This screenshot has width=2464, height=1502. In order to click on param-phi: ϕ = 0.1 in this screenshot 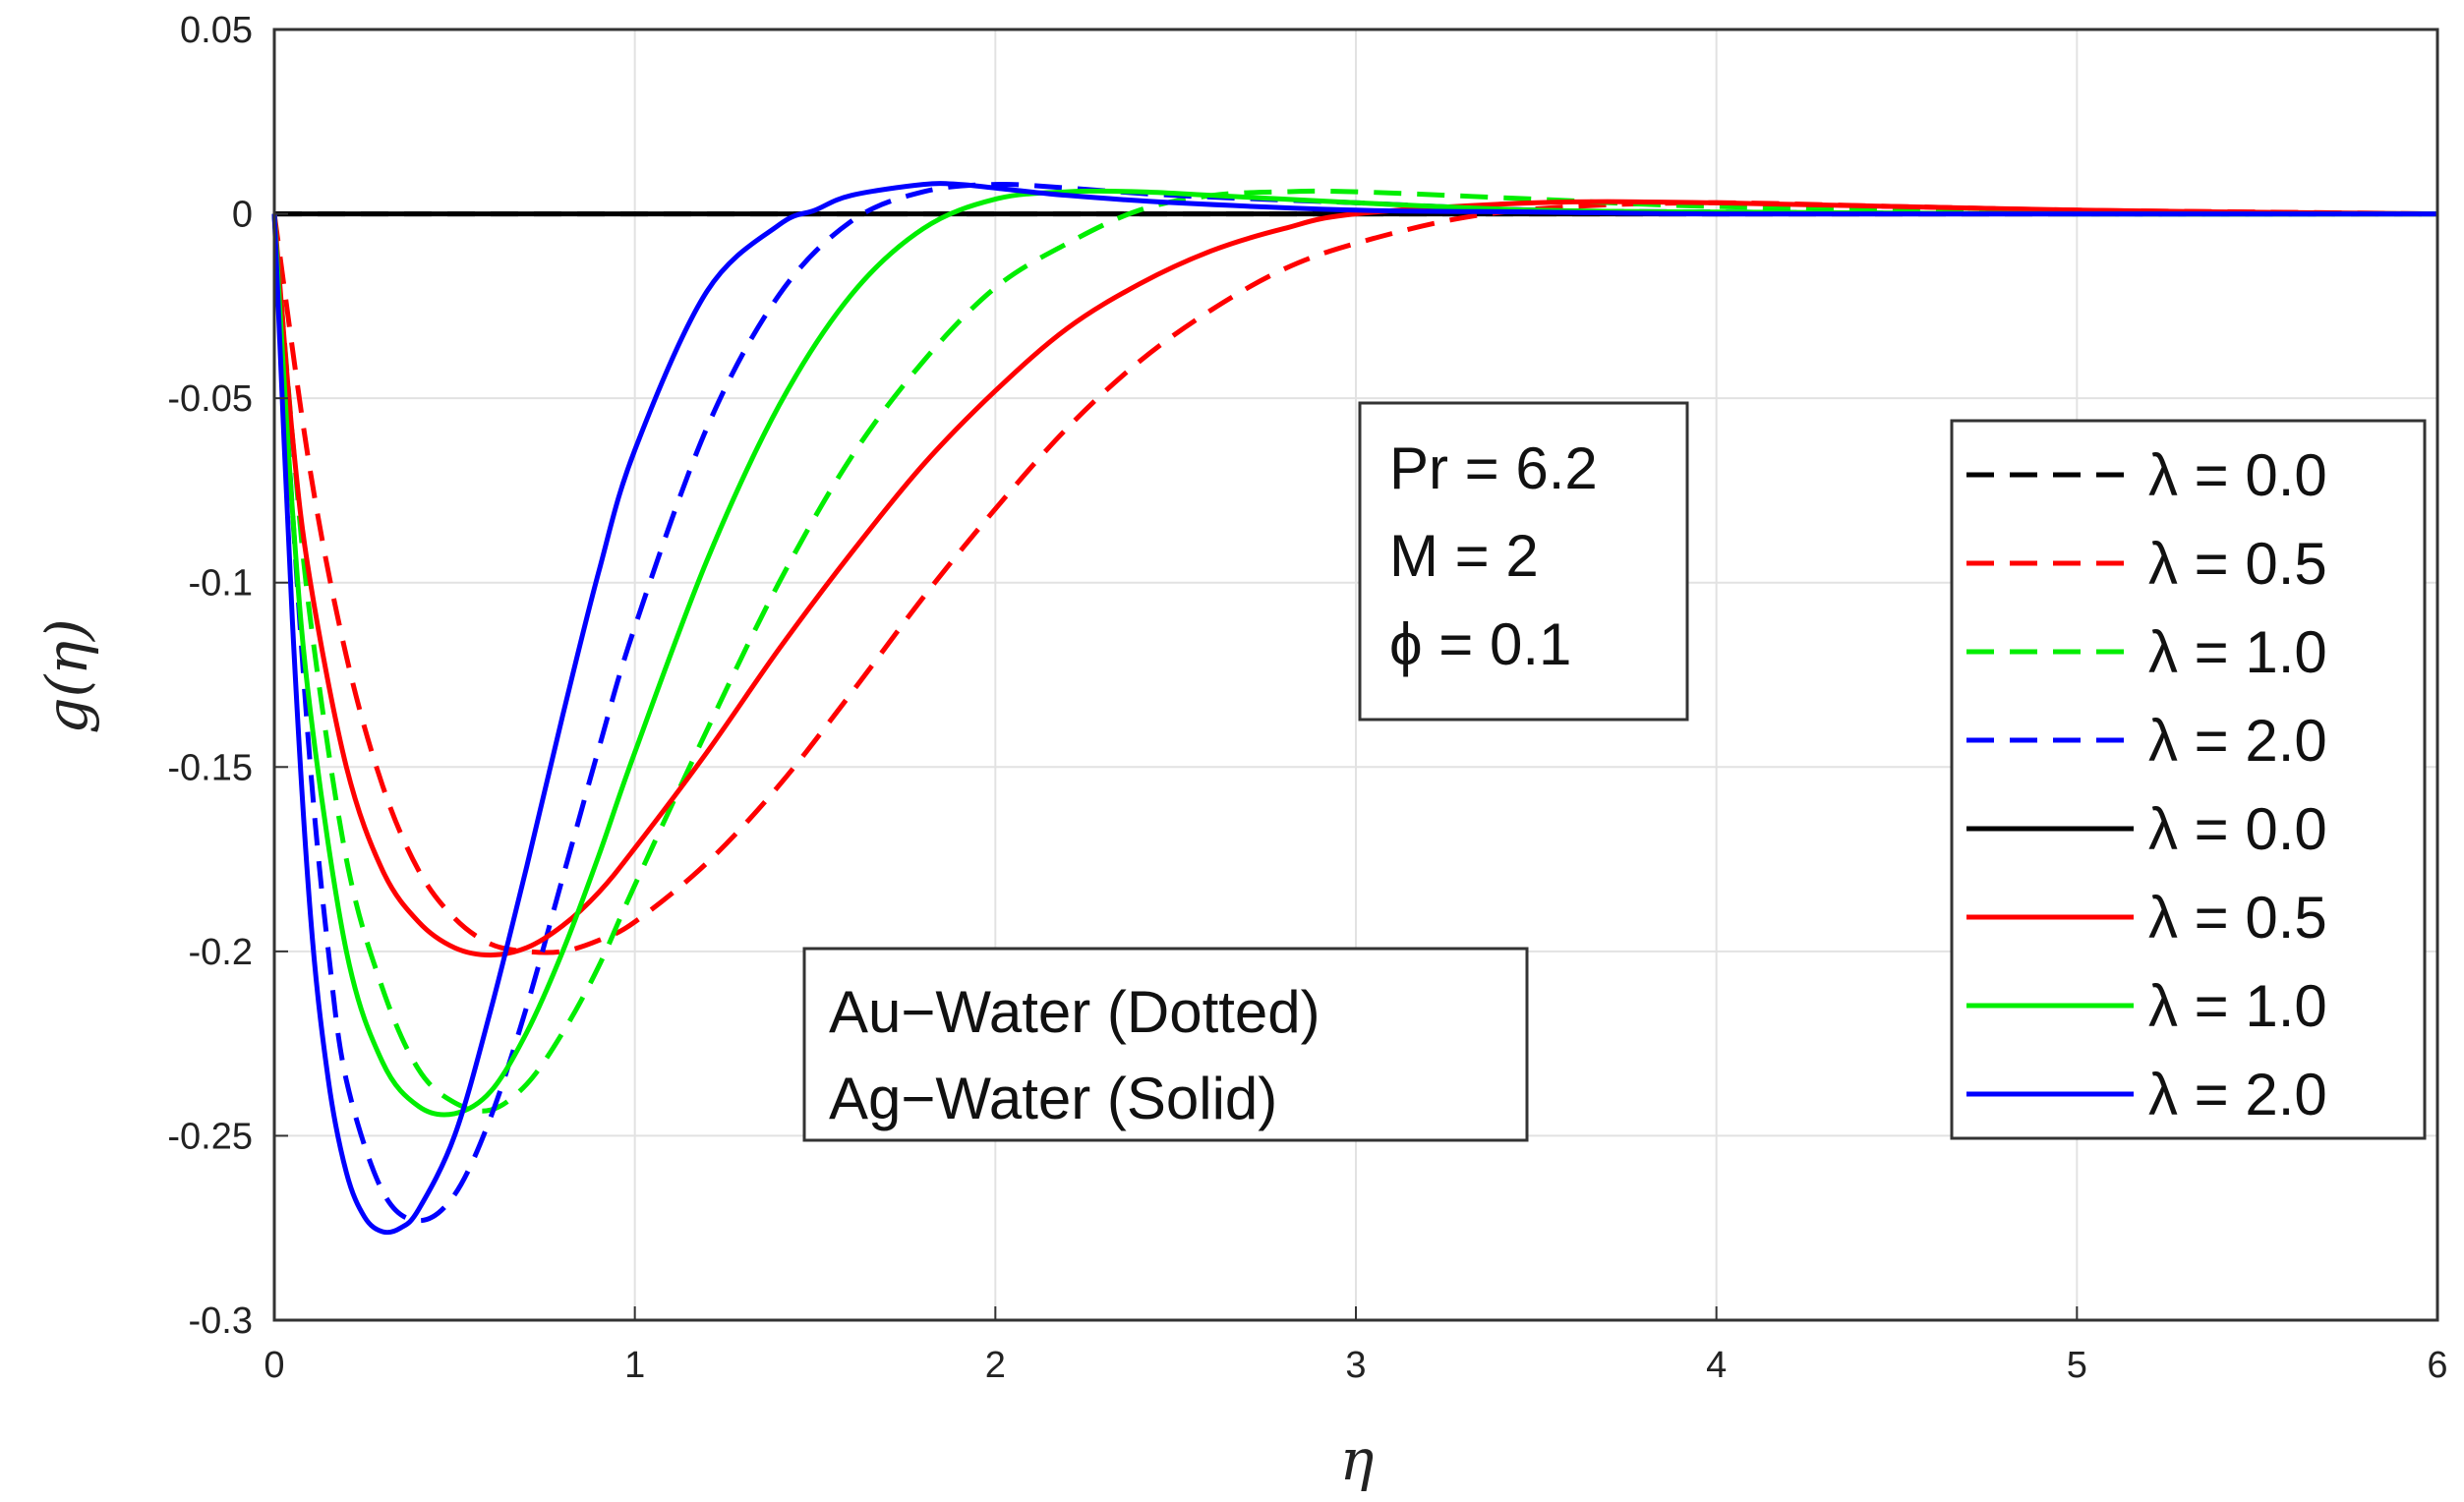, I will do `click(1480, 644)`.